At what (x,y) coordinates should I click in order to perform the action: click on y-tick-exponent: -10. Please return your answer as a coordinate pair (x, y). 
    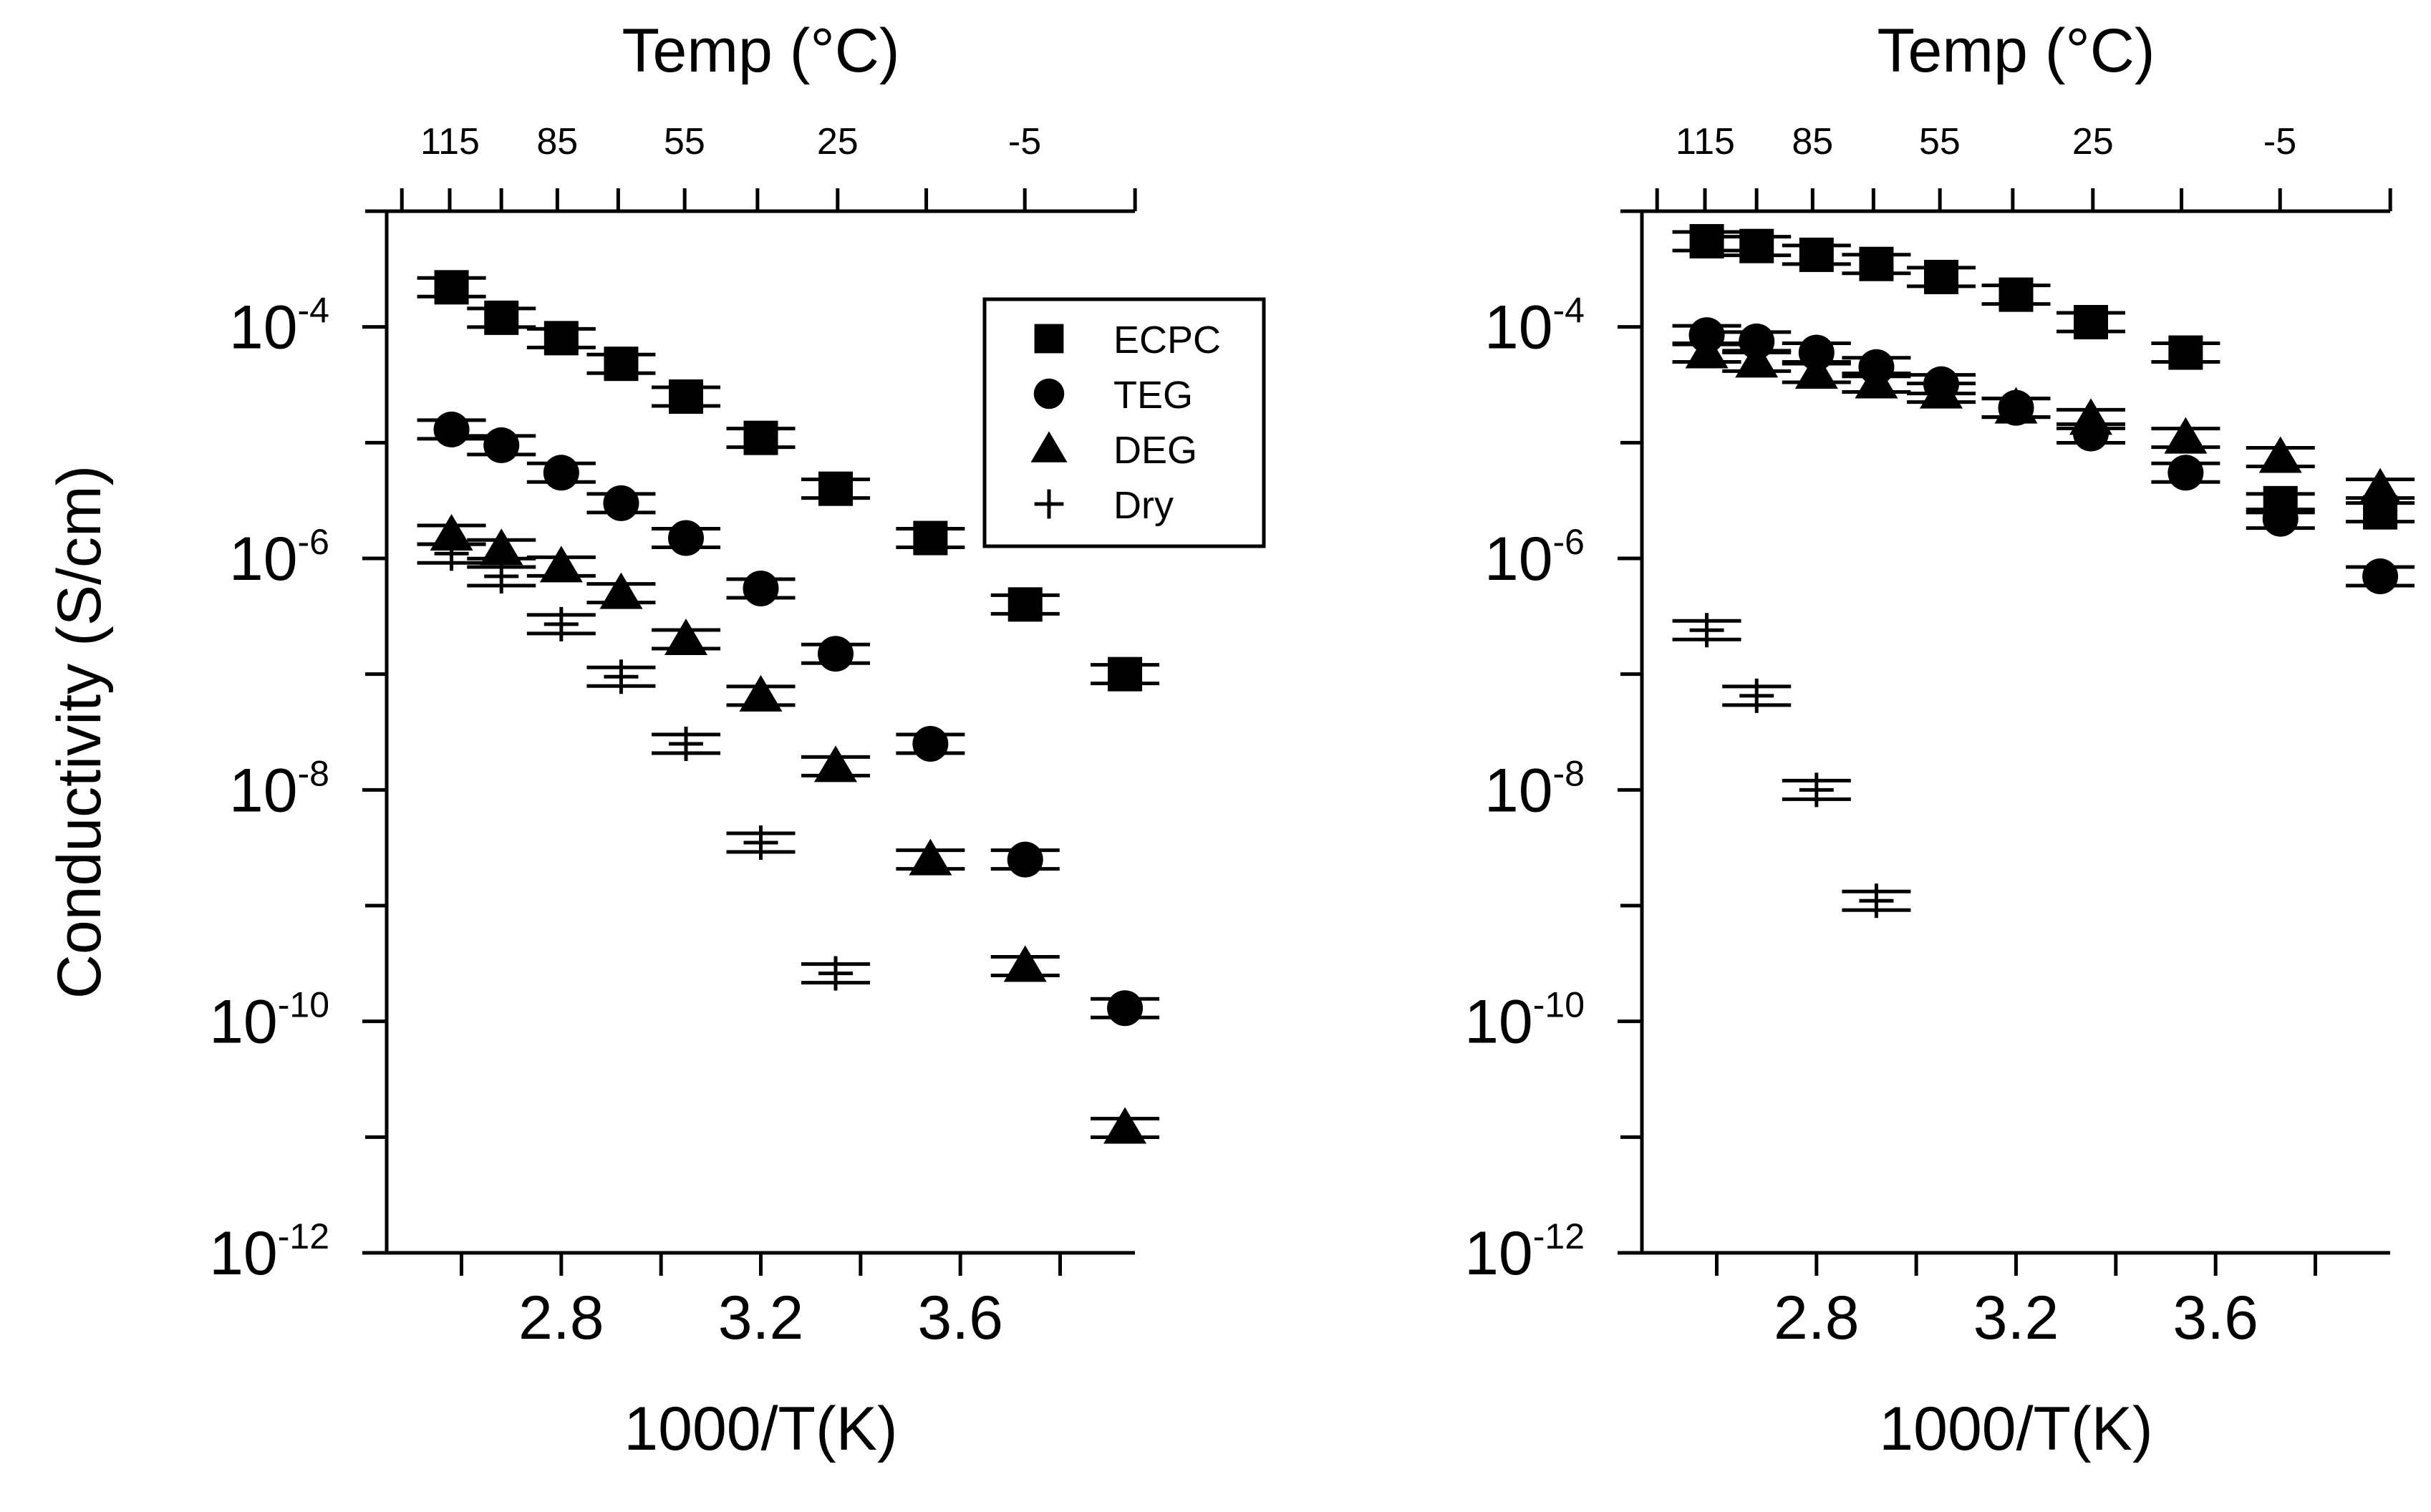
    Looking at the image, I should click on (1559, 1005).